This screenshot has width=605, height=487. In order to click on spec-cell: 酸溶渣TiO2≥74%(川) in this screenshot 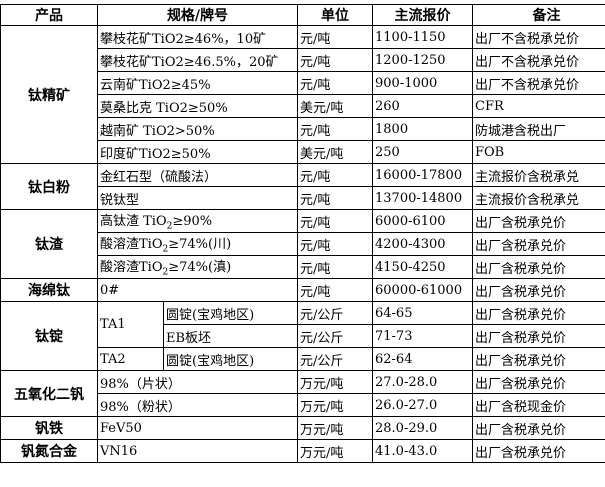, I will do `click(197, 244)`.